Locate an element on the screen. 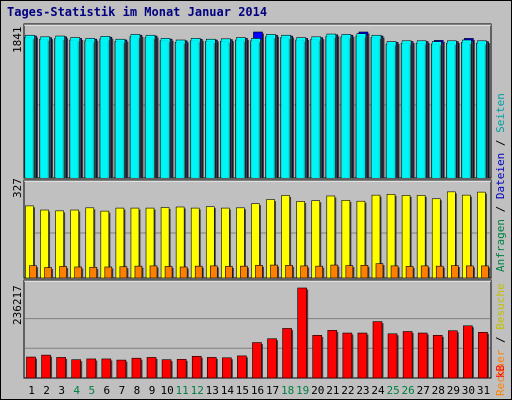 The width and height of the screenshot is (512, 400). day-label-4: 4 is located at coordinates (76, 390).